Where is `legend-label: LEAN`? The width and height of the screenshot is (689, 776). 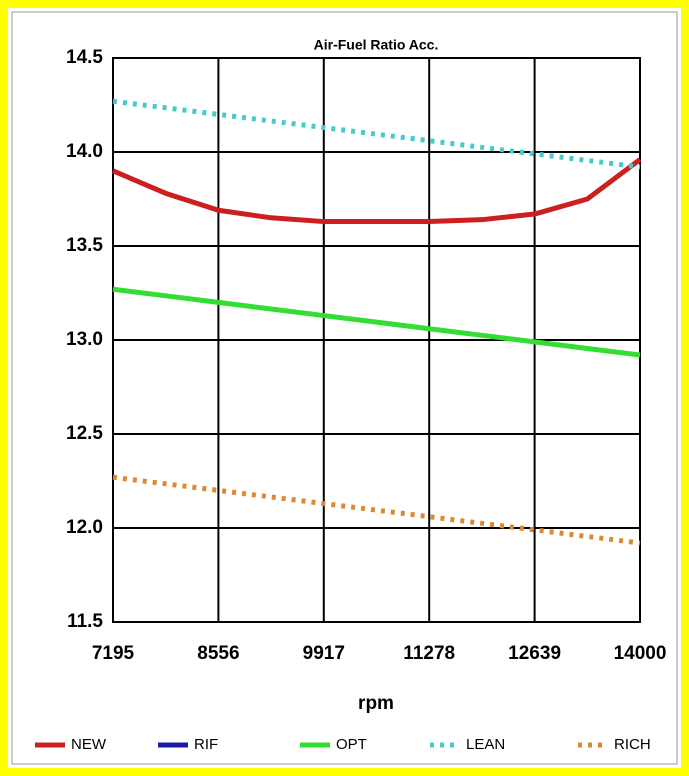 legend-label: LEAN is located at coordinates (485, 744).